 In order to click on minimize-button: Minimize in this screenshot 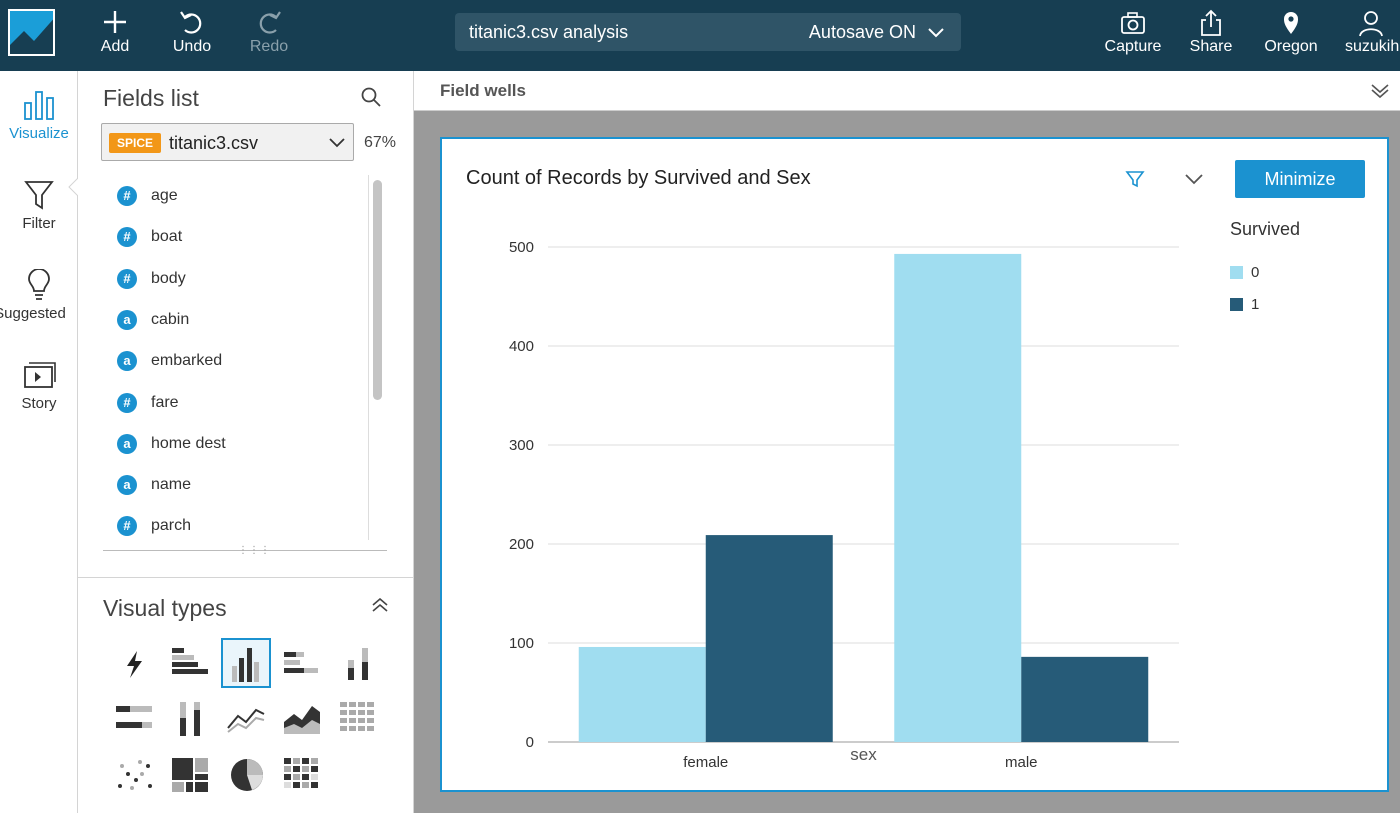, I will do `click(1300, 179)`.